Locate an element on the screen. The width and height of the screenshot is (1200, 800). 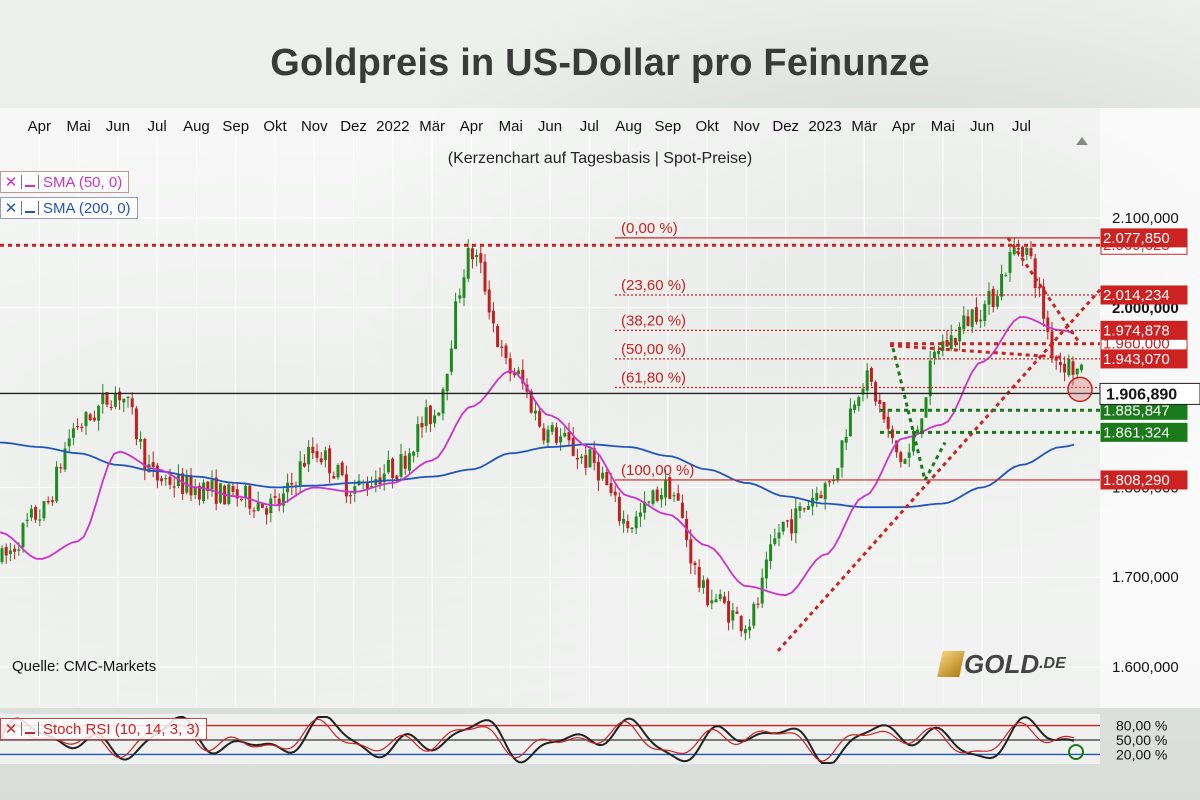
fib-value-label: 1.943,070 is located at coordinates (1136, 359).